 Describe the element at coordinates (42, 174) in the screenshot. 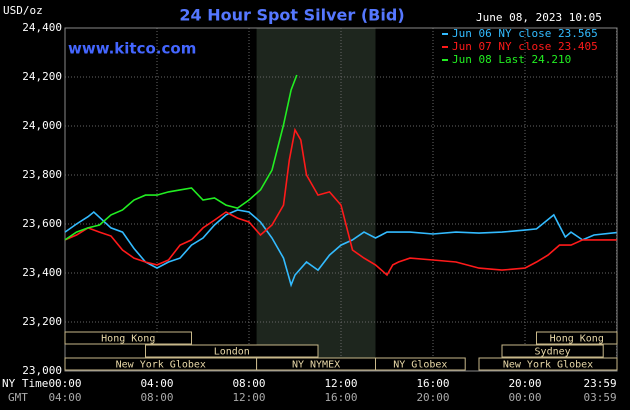

I see `y-tick-label: 23,800` at that location.